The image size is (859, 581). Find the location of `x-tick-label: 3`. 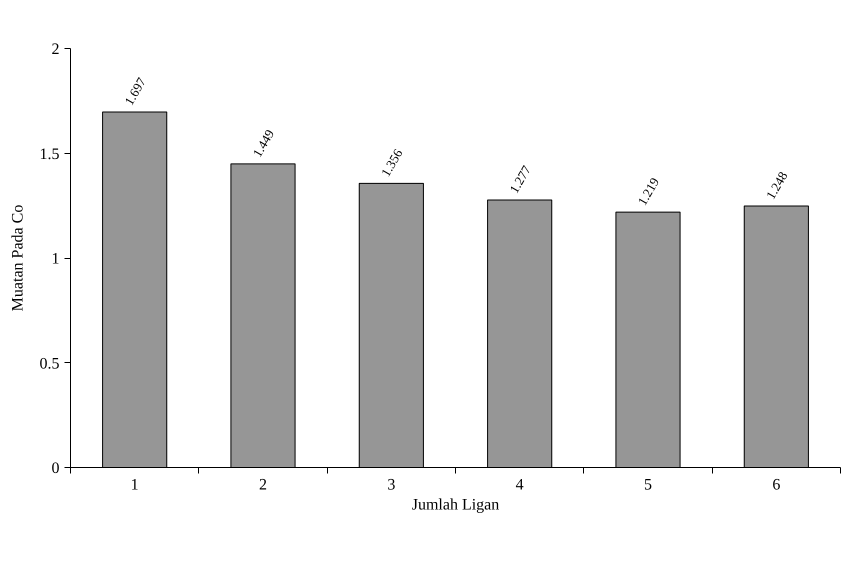

x-tick-label: 3 is located at coordinates (391, 485).